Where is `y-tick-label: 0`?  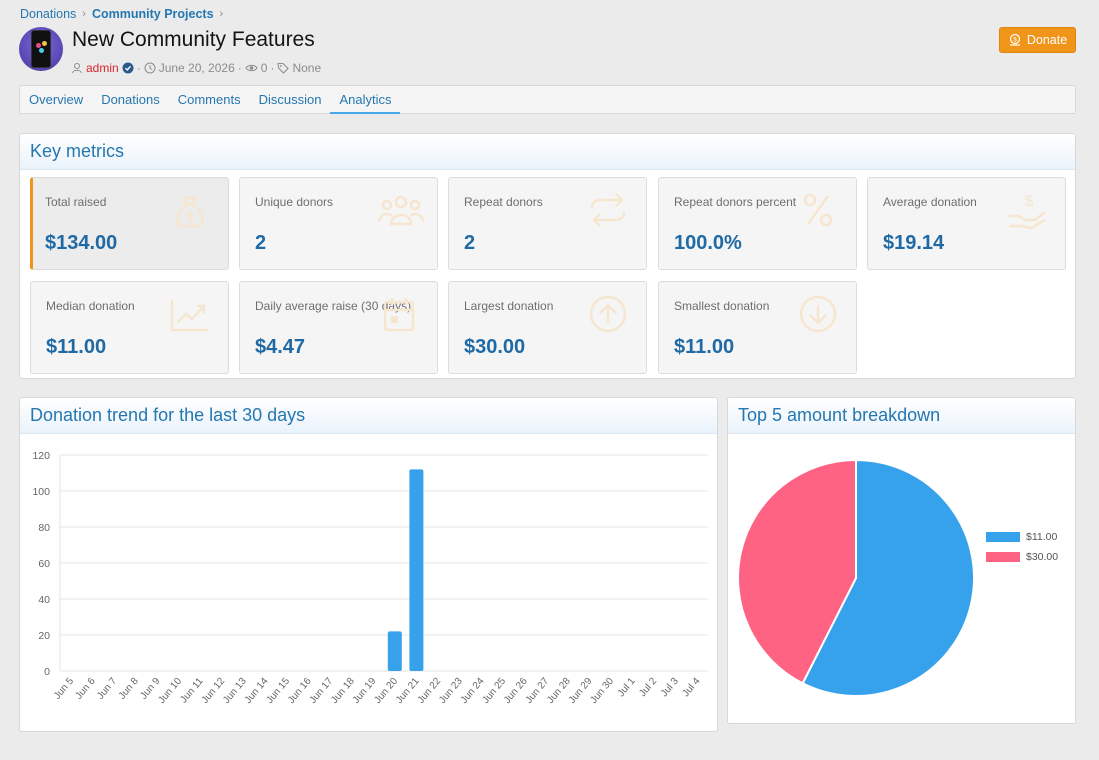
y-tick-label: 0 is located at coordinates (47, 672).